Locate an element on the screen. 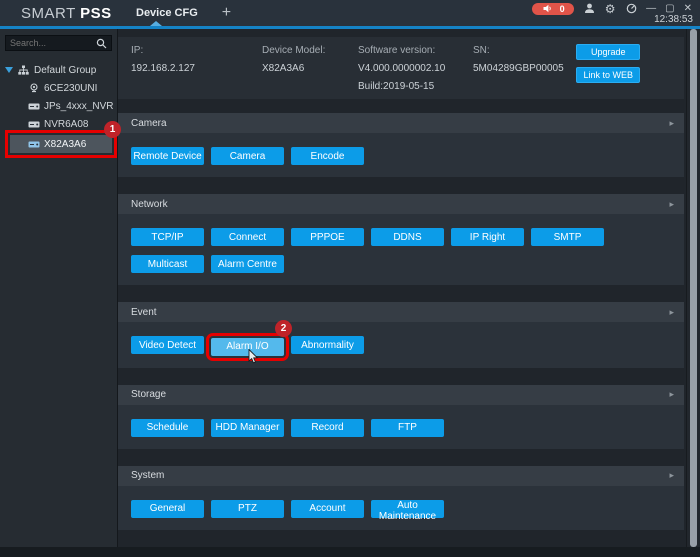  device-item-6ce230uni: 6CE230UNI is located at coordinates (58, 88).